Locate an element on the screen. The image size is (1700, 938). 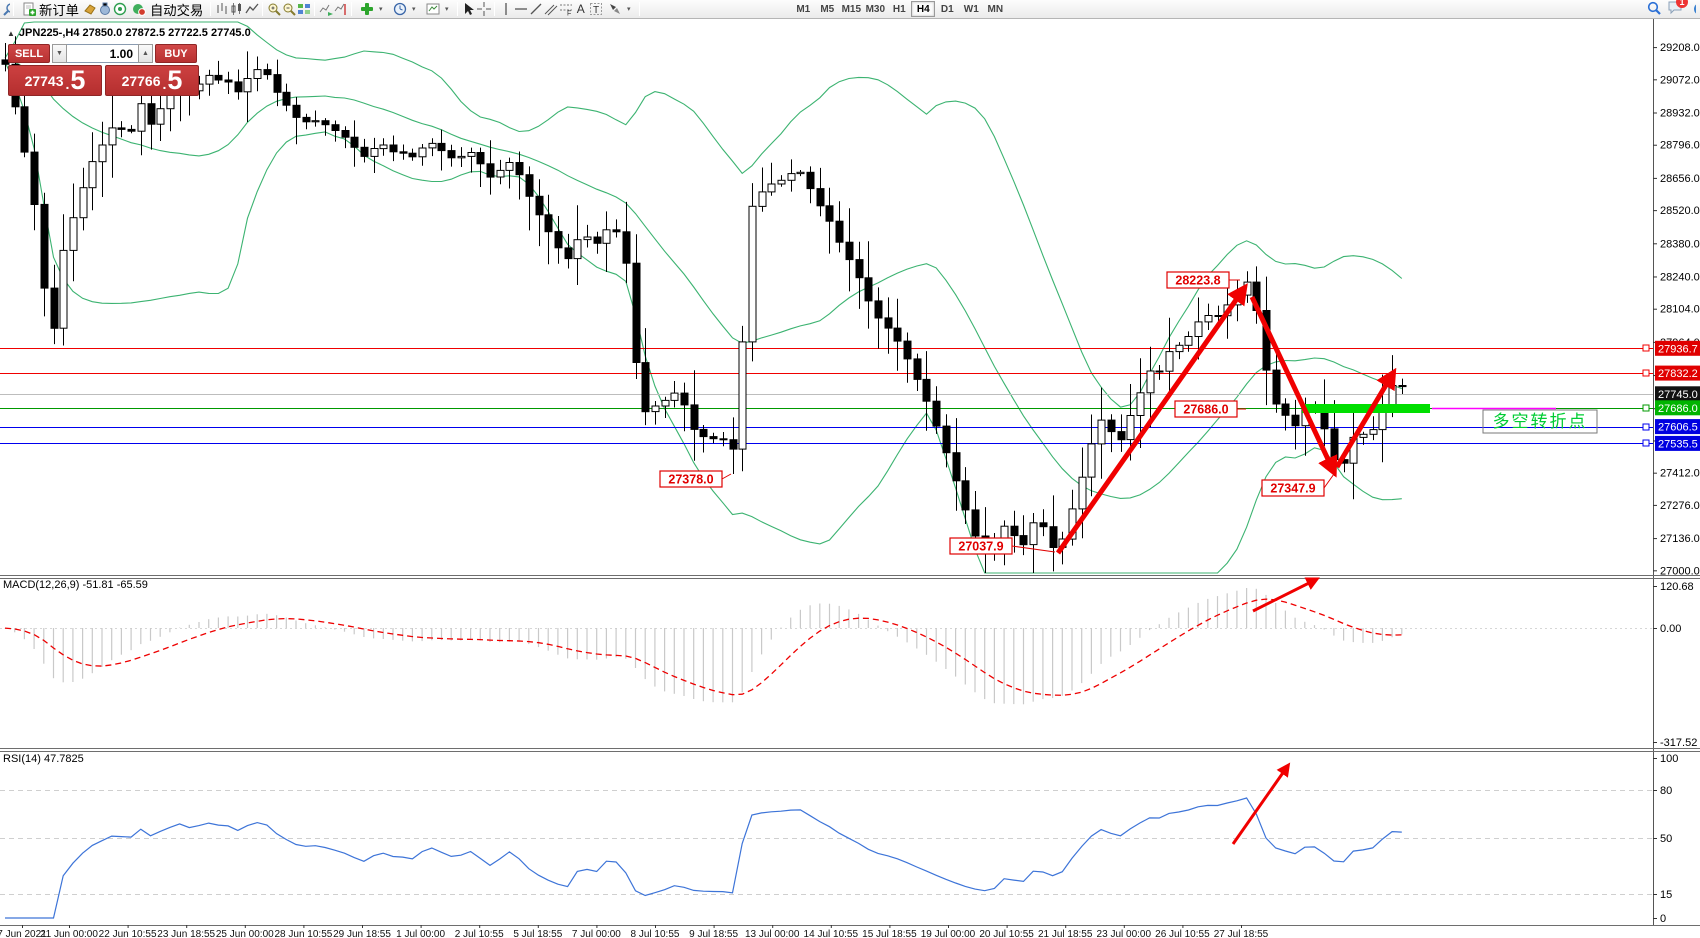
zoom-in-icon is located at coordinates (273, 9).